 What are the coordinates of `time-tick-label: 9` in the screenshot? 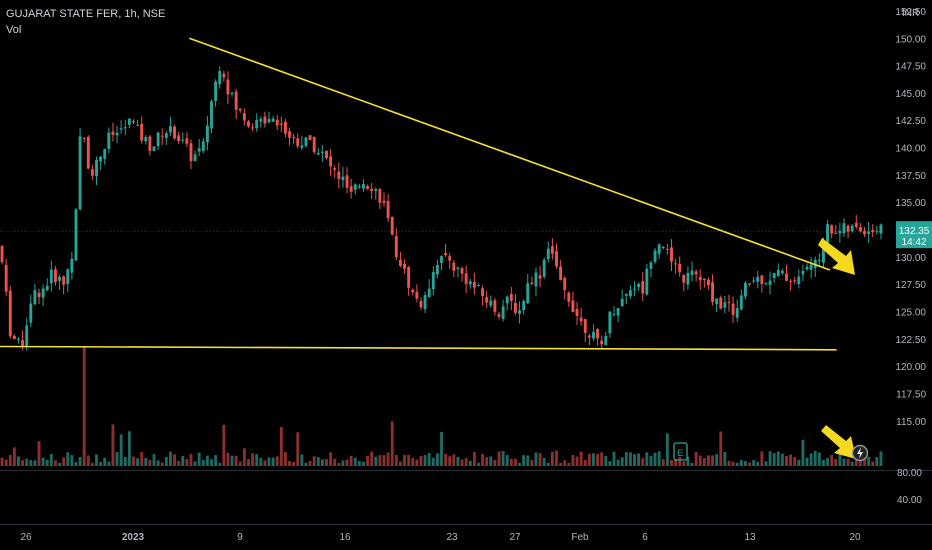 It's located at (240, 537).